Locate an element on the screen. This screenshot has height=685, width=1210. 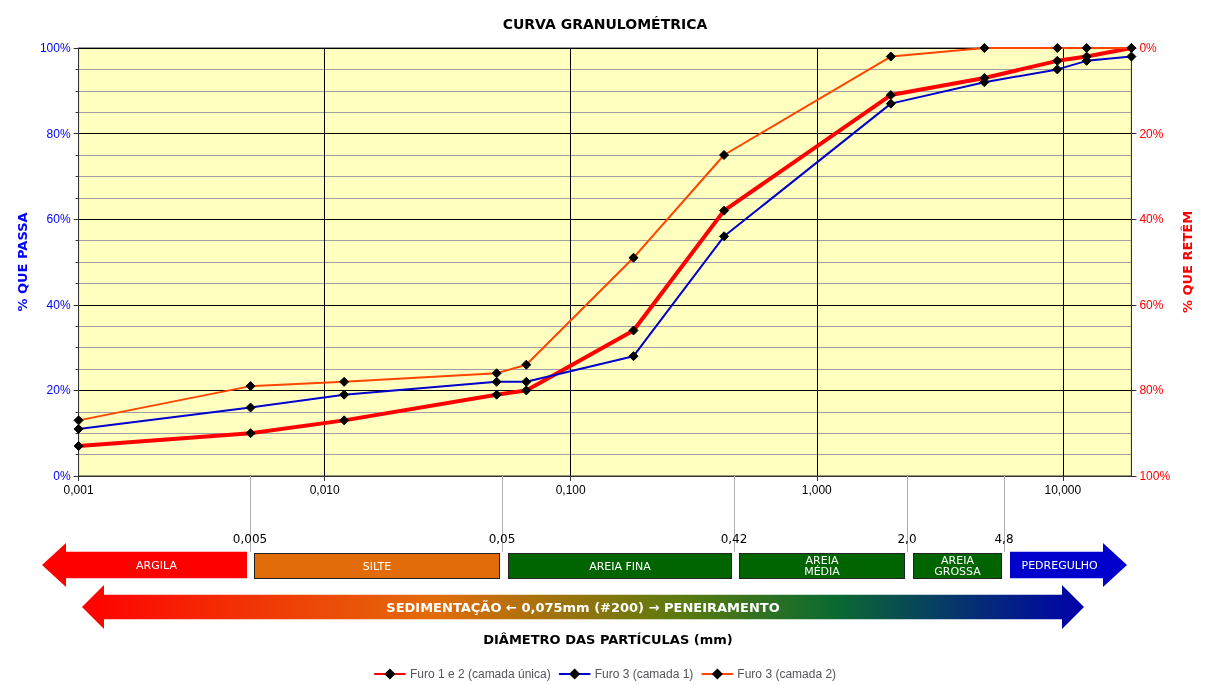
text: SILTE is located at coordinates (377, 566).